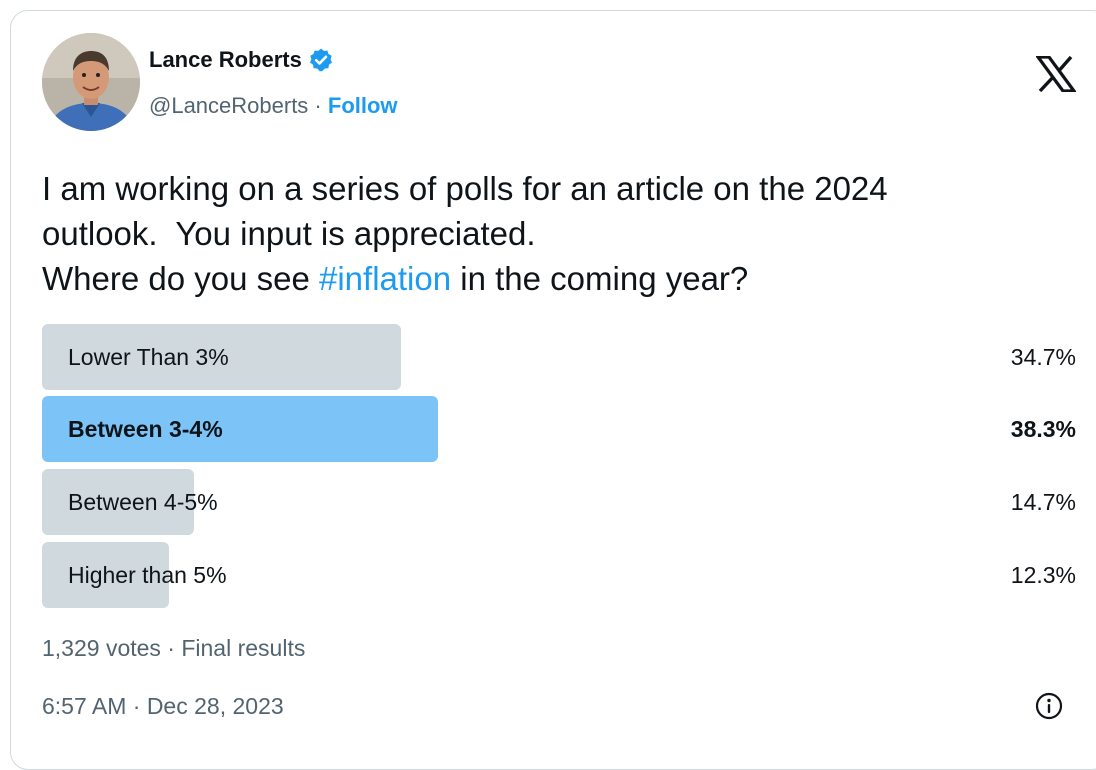 The image size is (1096, 770). What do you see at coordinates (1043, 502) in the screenshot?
I see `poll-option-percent: 14.7%` at bounding box center [1043, 502].